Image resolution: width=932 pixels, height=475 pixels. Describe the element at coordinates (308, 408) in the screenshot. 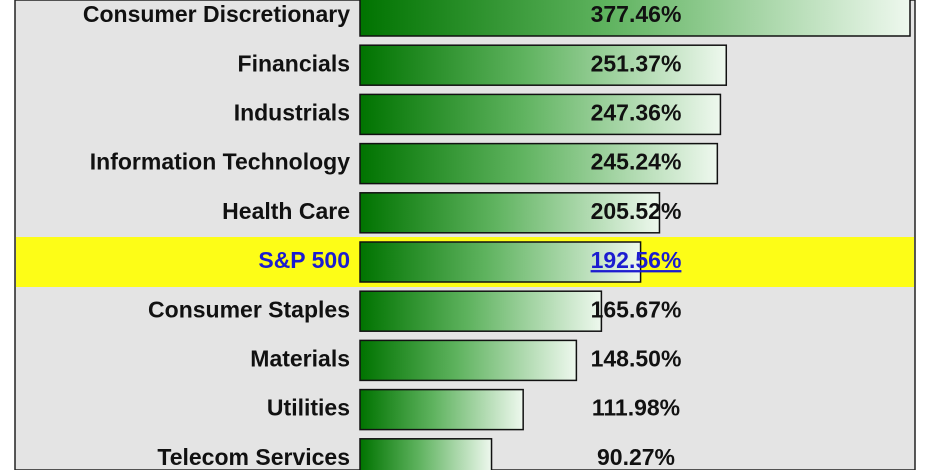

I see `category-label: Utilities` at that location.